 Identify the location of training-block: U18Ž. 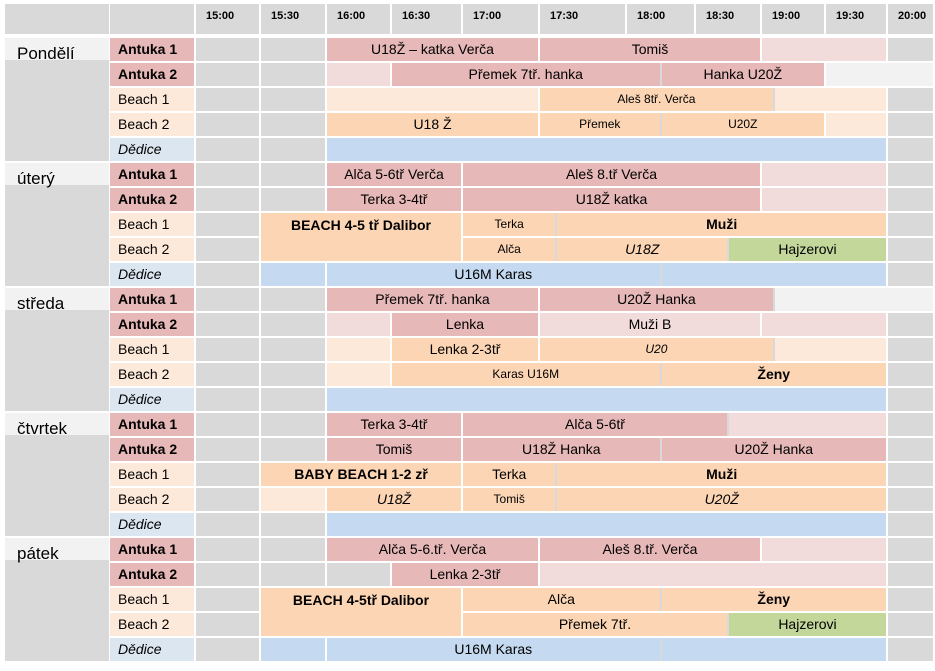
(394, 499).